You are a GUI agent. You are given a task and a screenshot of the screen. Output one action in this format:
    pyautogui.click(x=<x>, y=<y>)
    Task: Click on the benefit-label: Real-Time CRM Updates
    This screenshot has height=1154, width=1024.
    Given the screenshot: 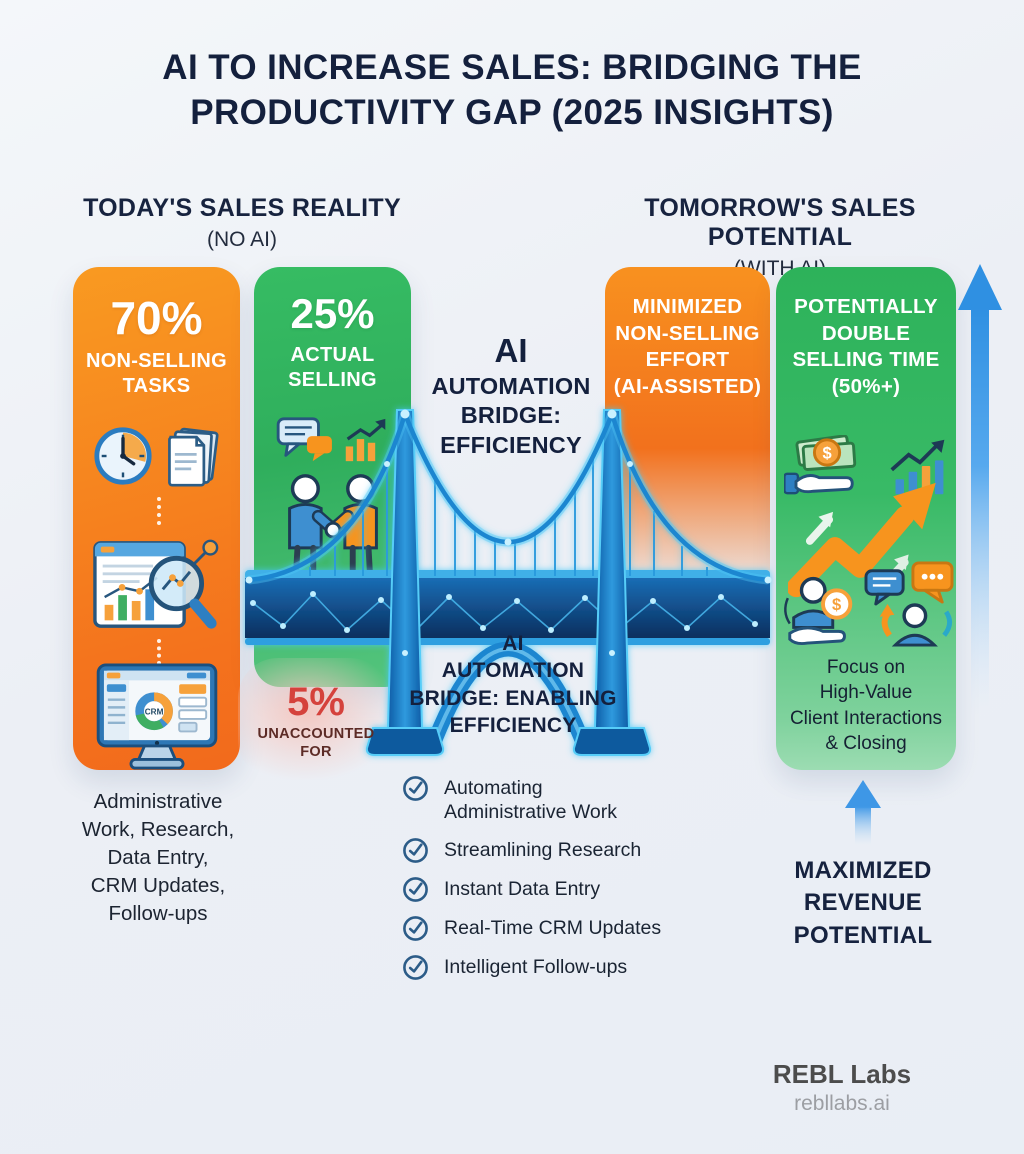 What is the action you would take?
    pyautogui.click(x=553, y=927)
    